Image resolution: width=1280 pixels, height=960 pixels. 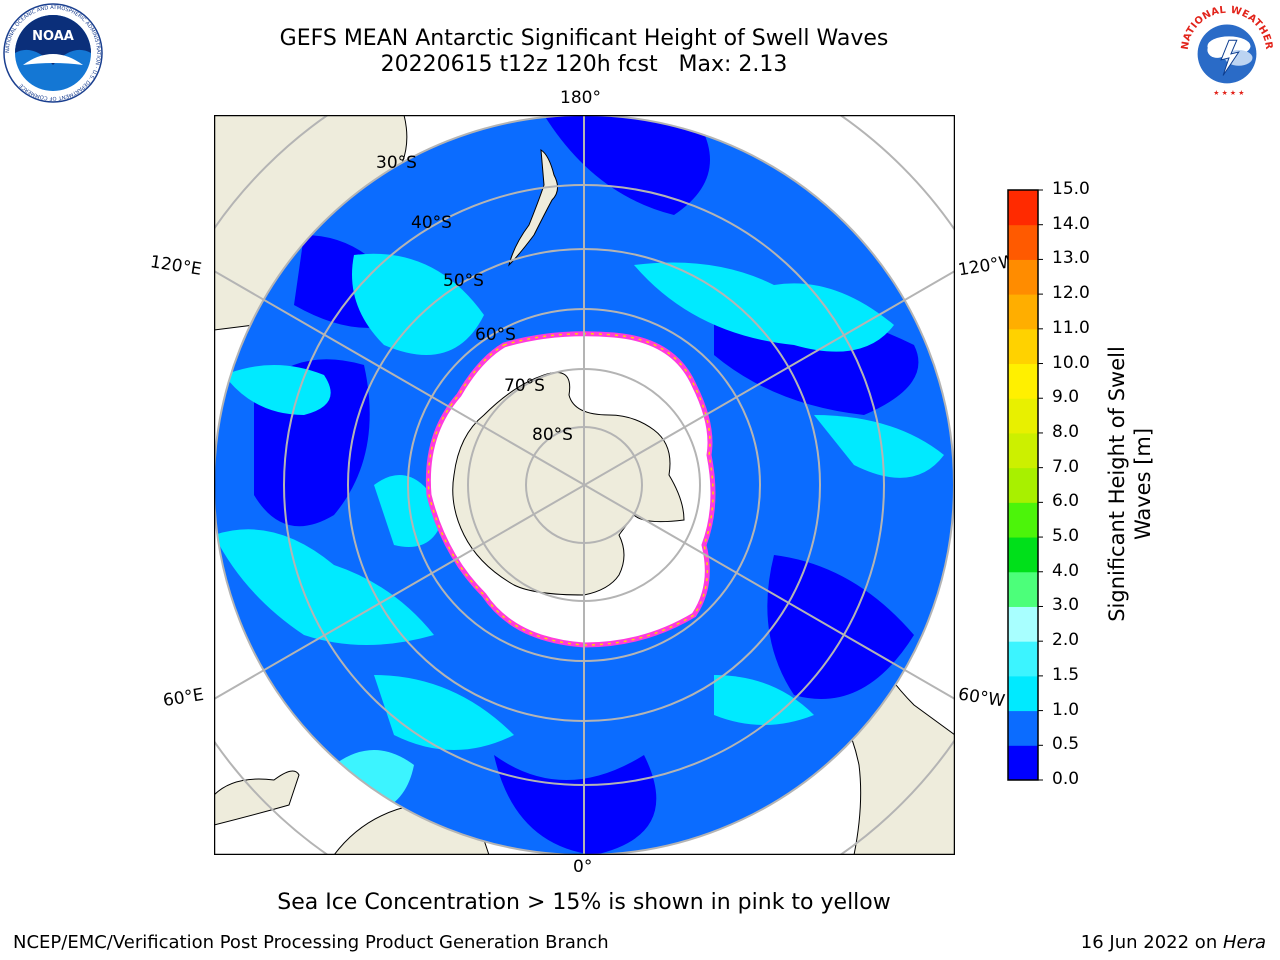 What do you see at coordinates (524, 386) in the screenshot?
I see `lat-label-70s: 70°S` at bounding box center [524, 386].